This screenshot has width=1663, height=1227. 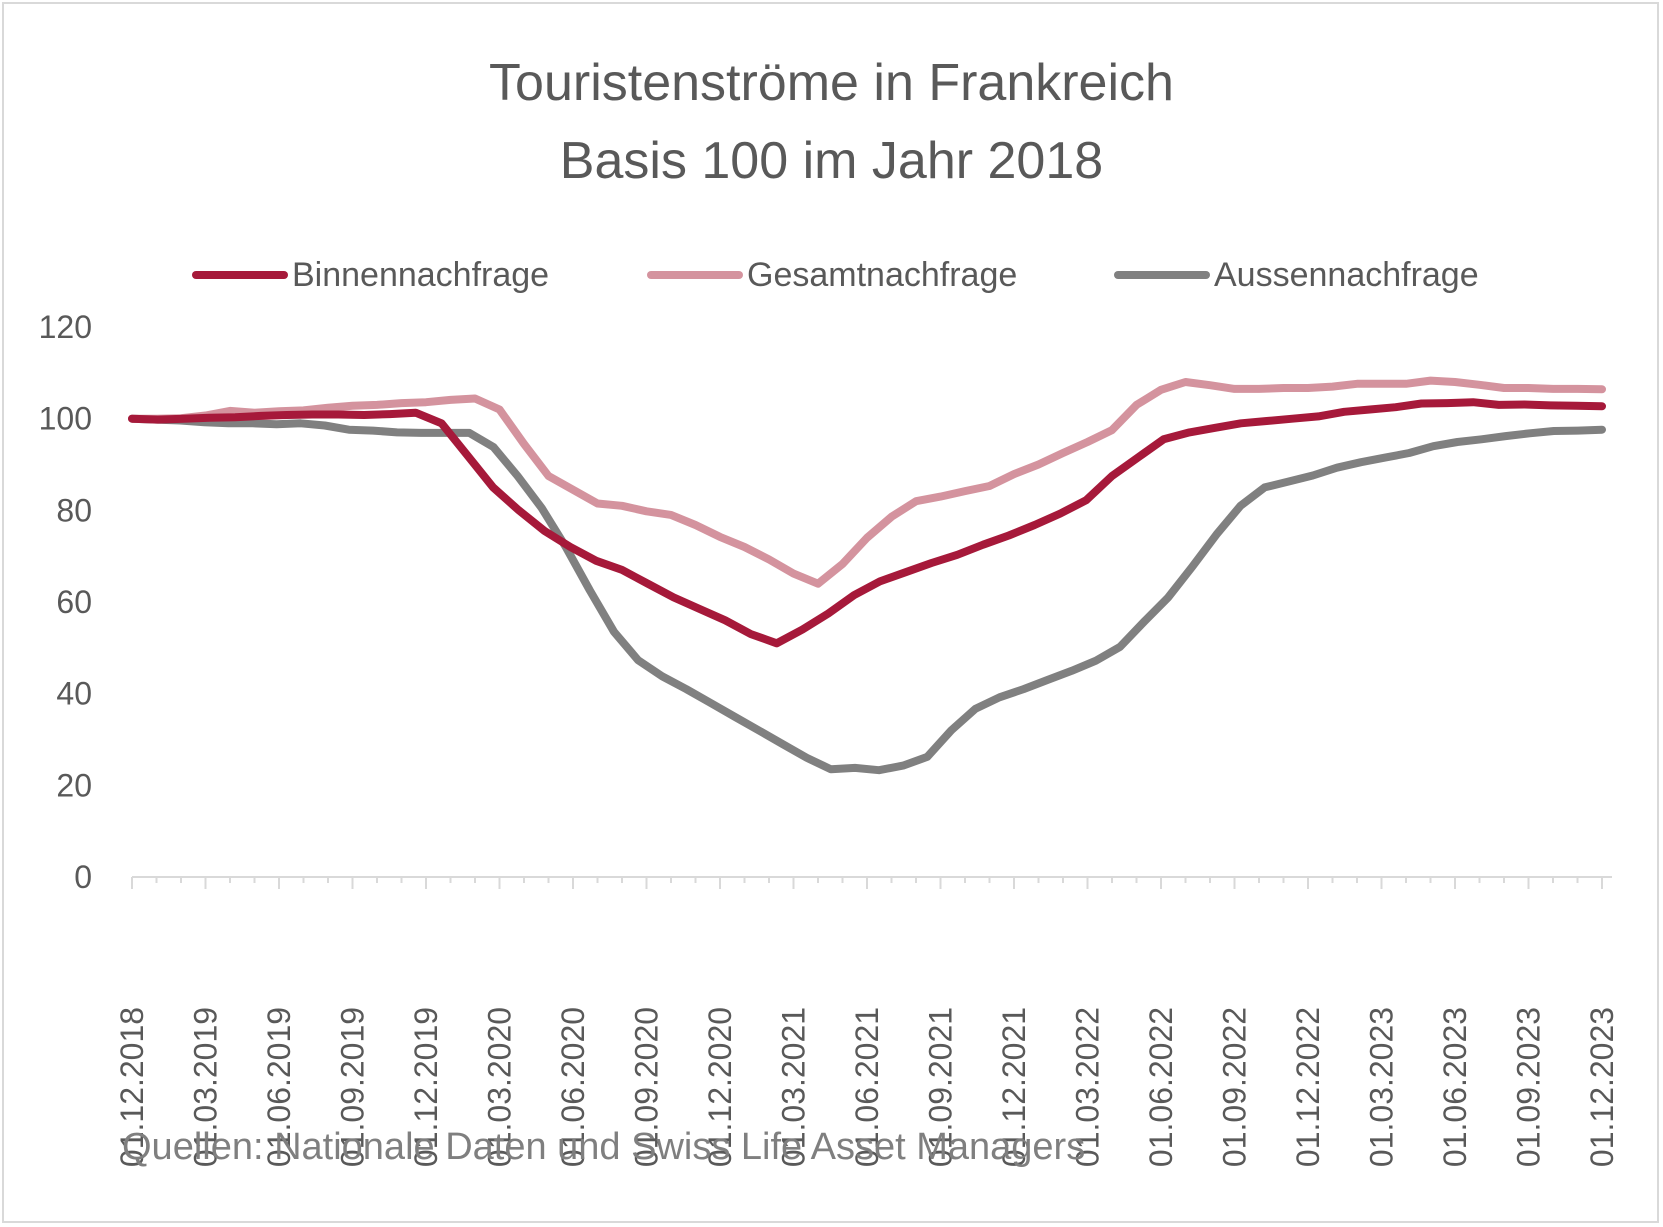 What do you see at coordinates (1161, 1087) in the screenshot?
I see `x-tick-label: 01.06.2022` at bounding box center [1161, 1087].